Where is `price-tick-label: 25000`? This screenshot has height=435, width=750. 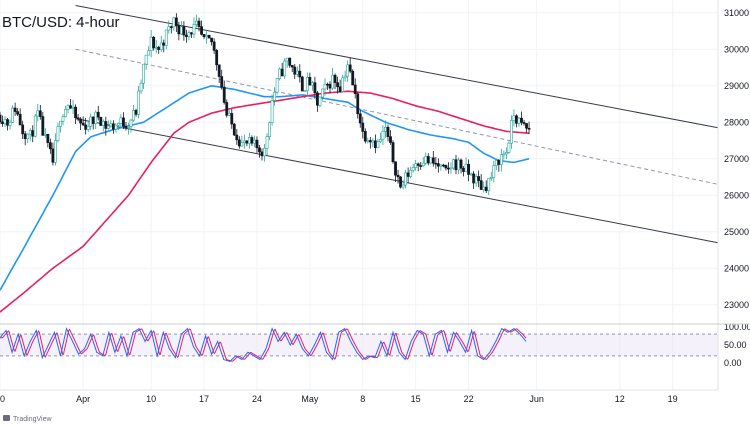
price-tick-label: 25000 is located at coordinates (736, 232).